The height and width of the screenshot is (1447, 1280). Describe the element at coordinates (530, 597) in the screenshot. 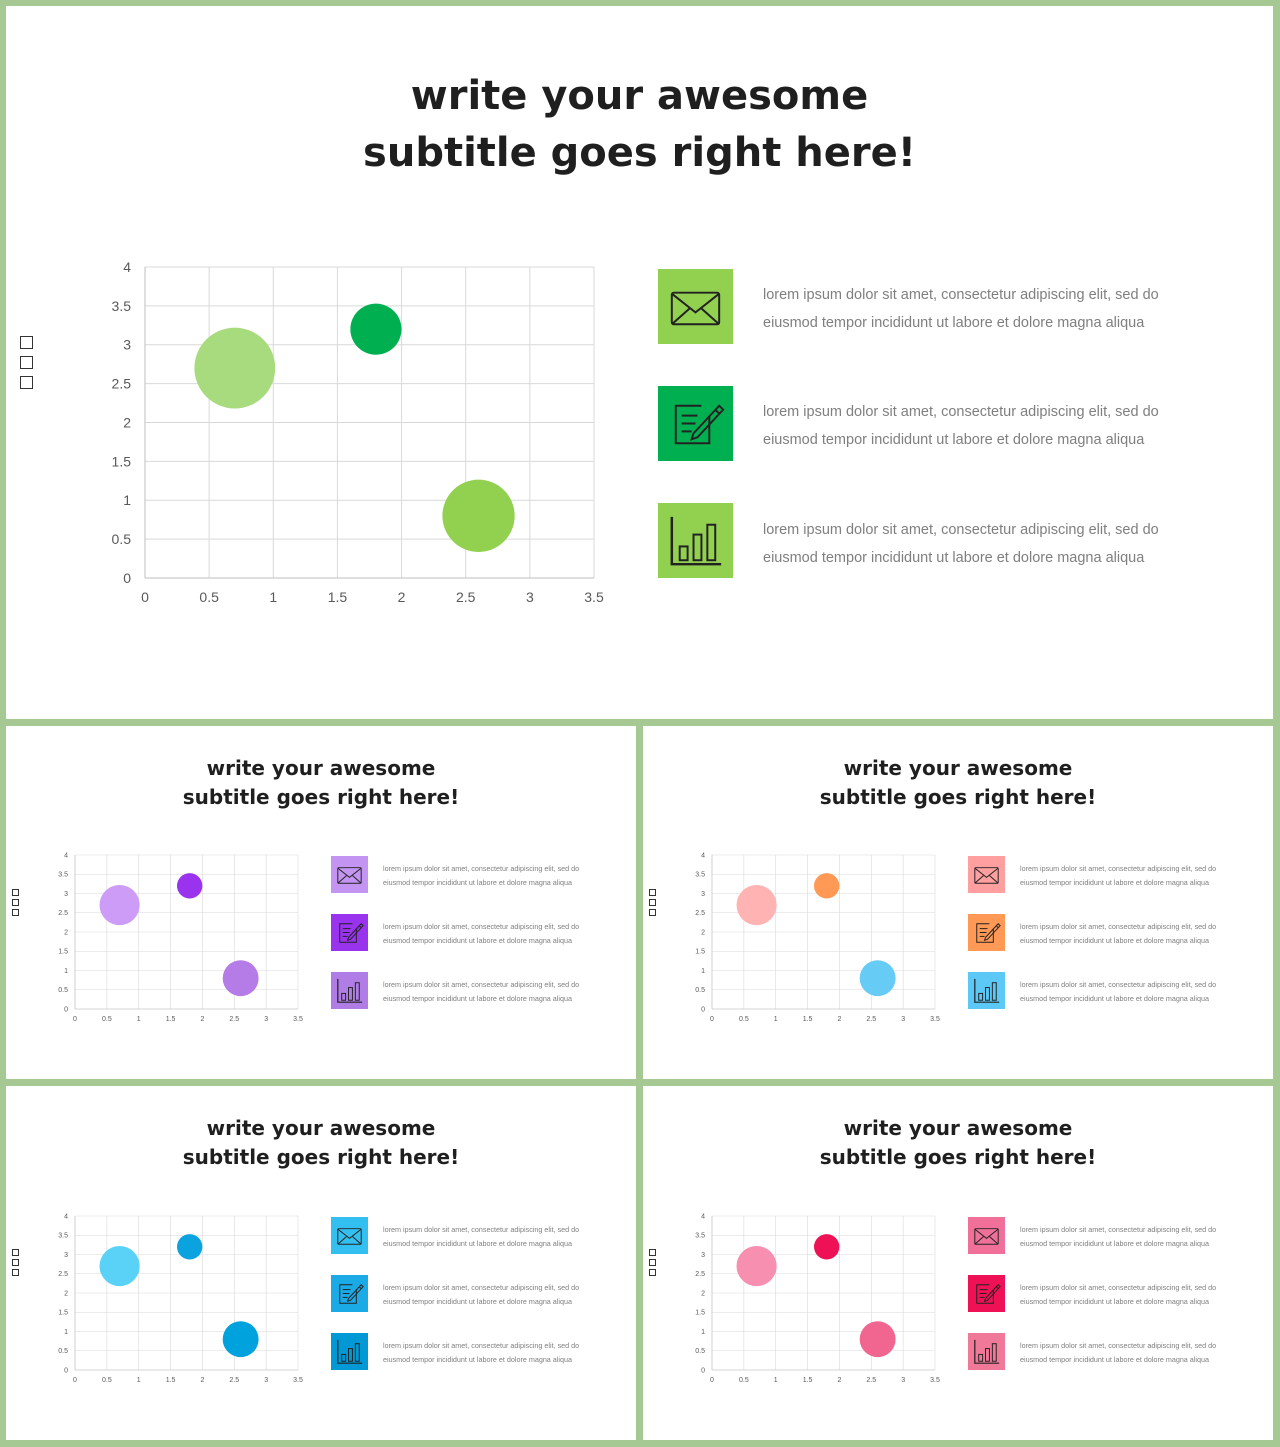

I see `x-tick-label: 3` at that location.